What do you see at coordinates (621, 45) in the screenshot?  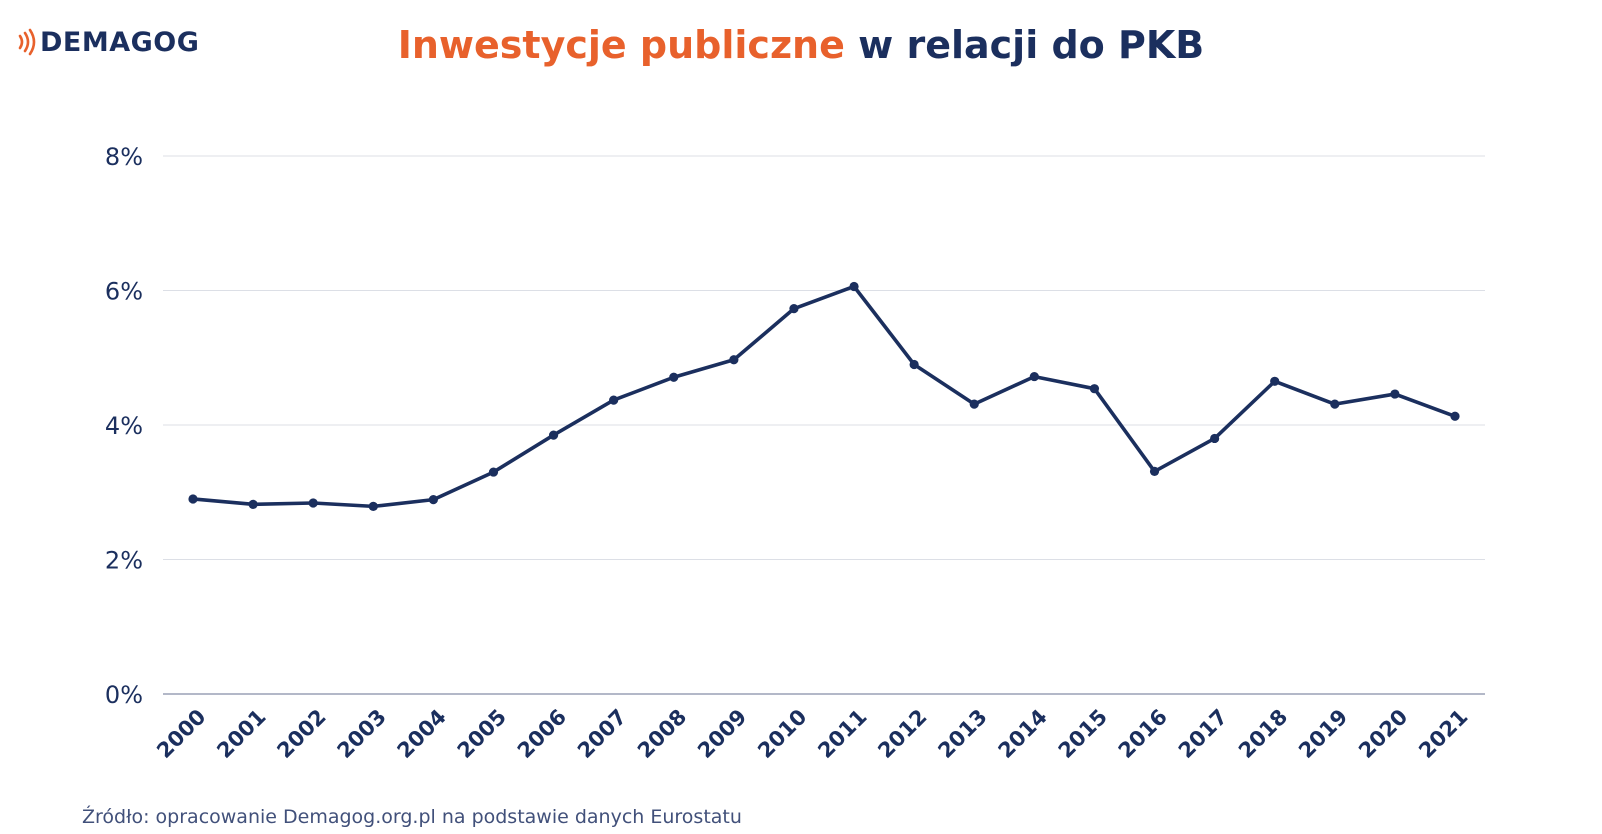 I see `title-accent: Inwestycje publiczne` at bounding box center [621, 45].